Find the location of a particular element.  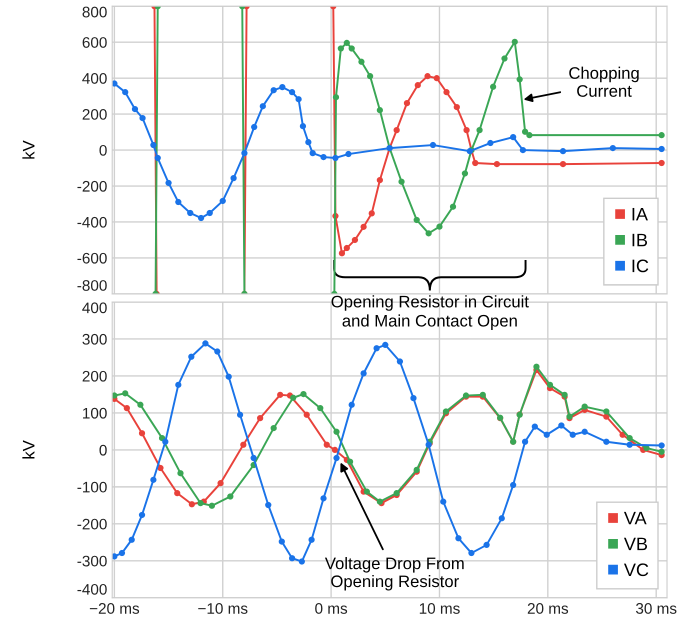

y-tick-label: 300 is located at coordinates (94, 339).